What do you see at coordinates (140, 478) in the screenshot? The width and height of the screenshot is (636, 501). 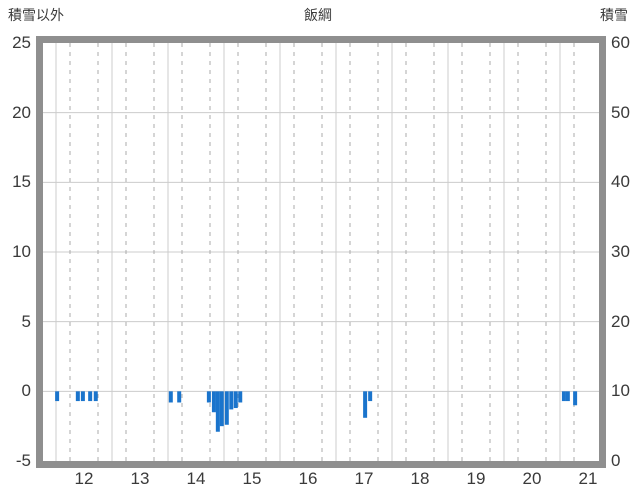 I see `x-axis-tick-label: 13` at bounding box center [140, 478].